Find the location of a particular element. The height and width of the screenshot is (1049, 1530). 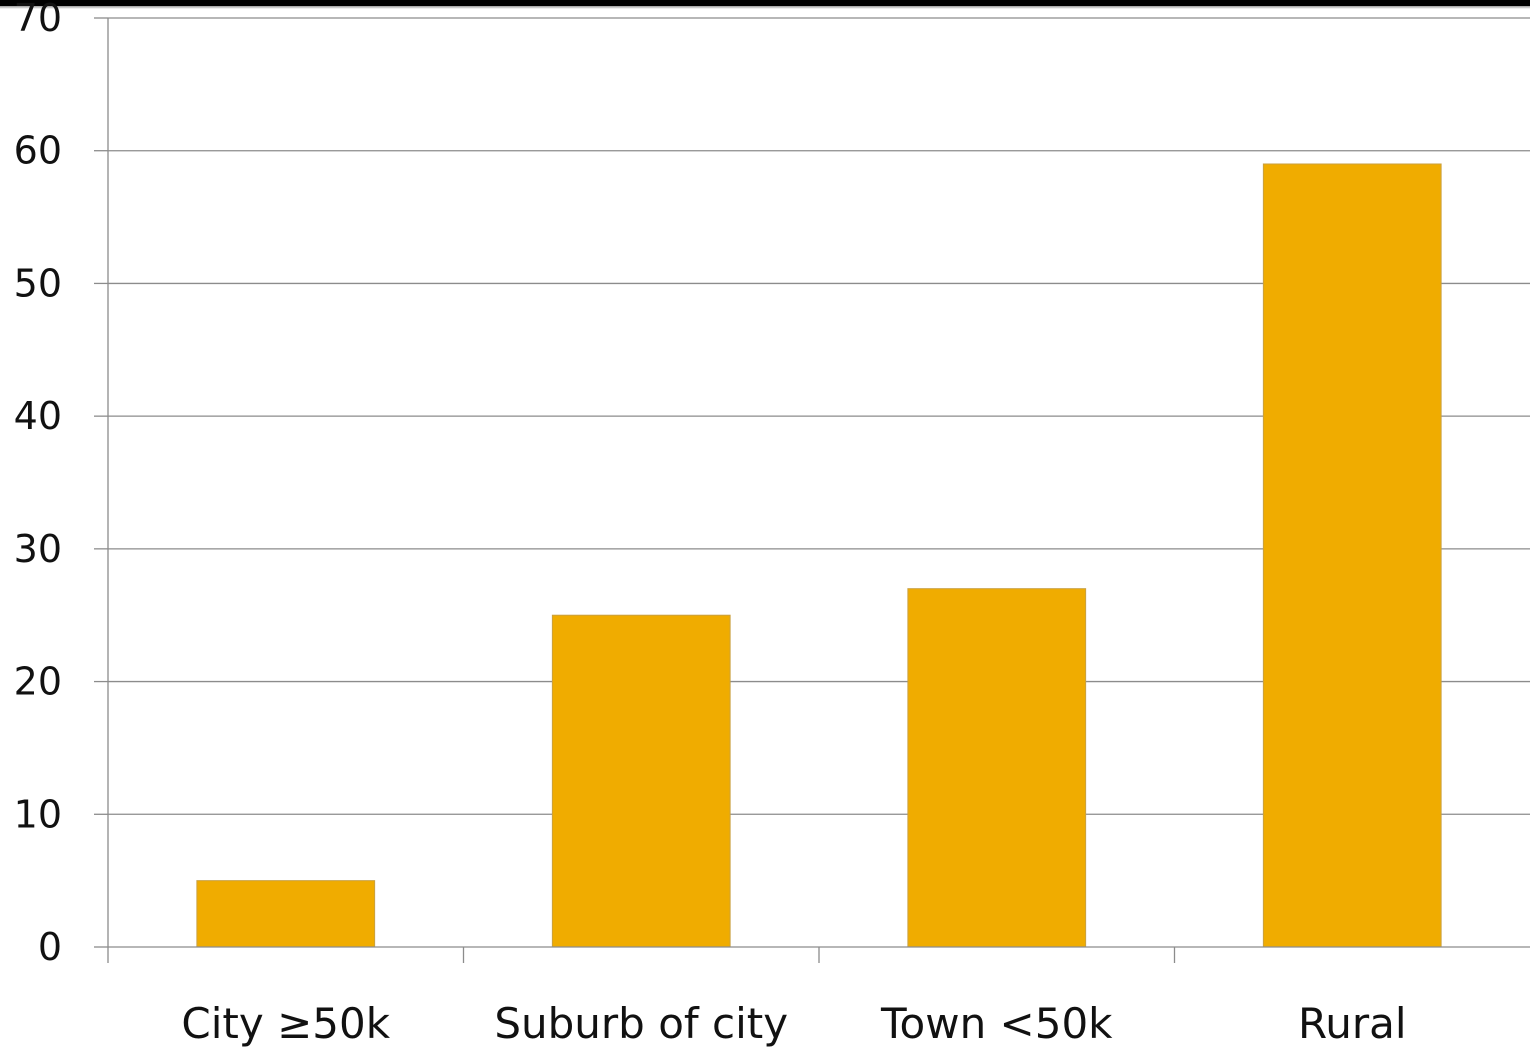

x-category-label-0: City ≥50k is located at coordinates (285, 1023).